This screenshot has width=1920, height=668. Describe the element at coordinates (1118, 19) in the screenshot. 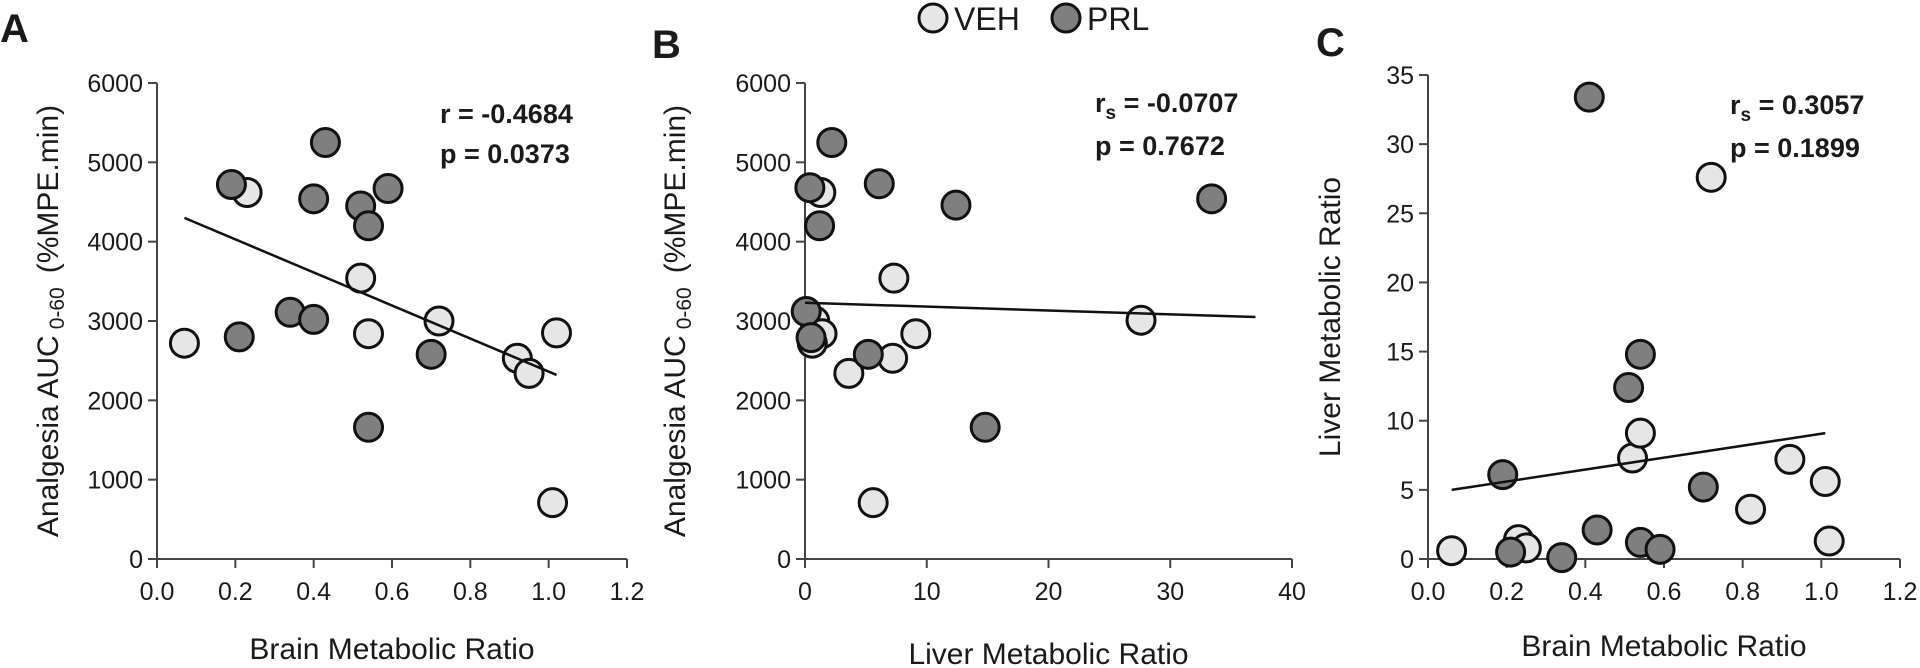

I see `legend-prl-label: PRL` at that location.